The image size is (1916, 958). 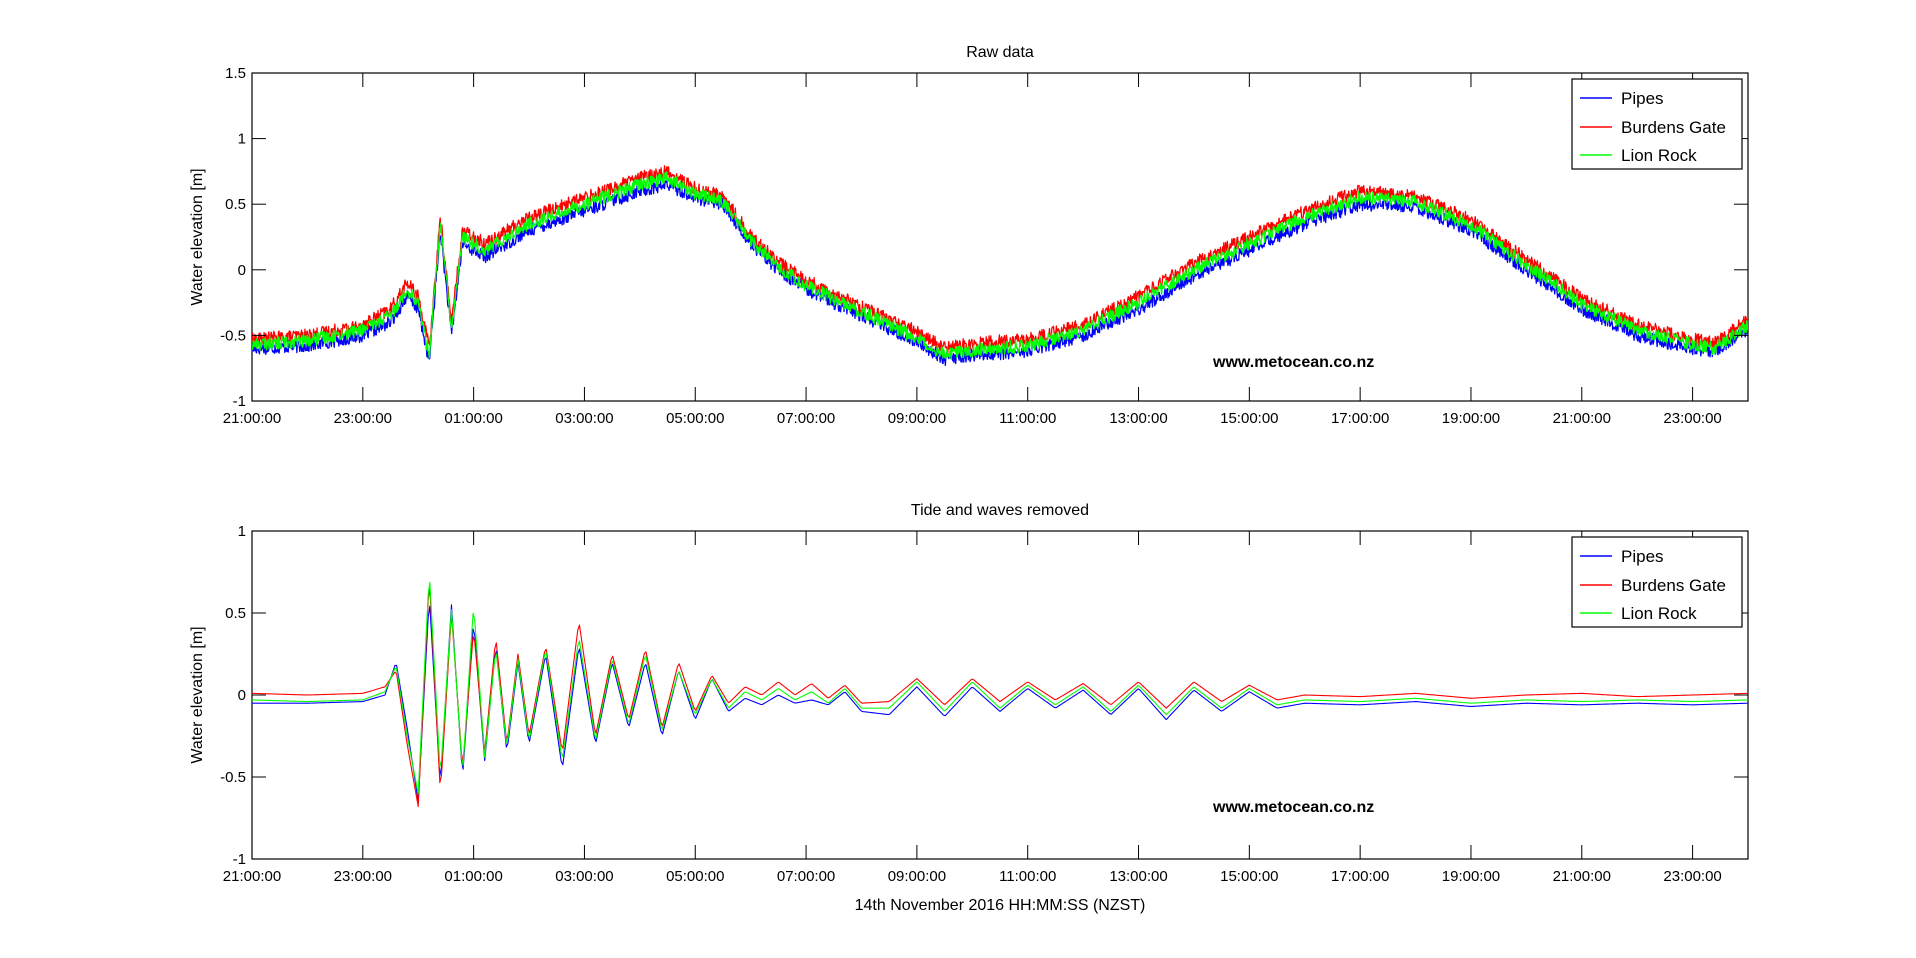 What do you see at coordinates (1673, 585) in the screenshot?
I see `filtered-data-legend-label-burdens-gate: Burdens Gate` at bounding box center [1673, 585].